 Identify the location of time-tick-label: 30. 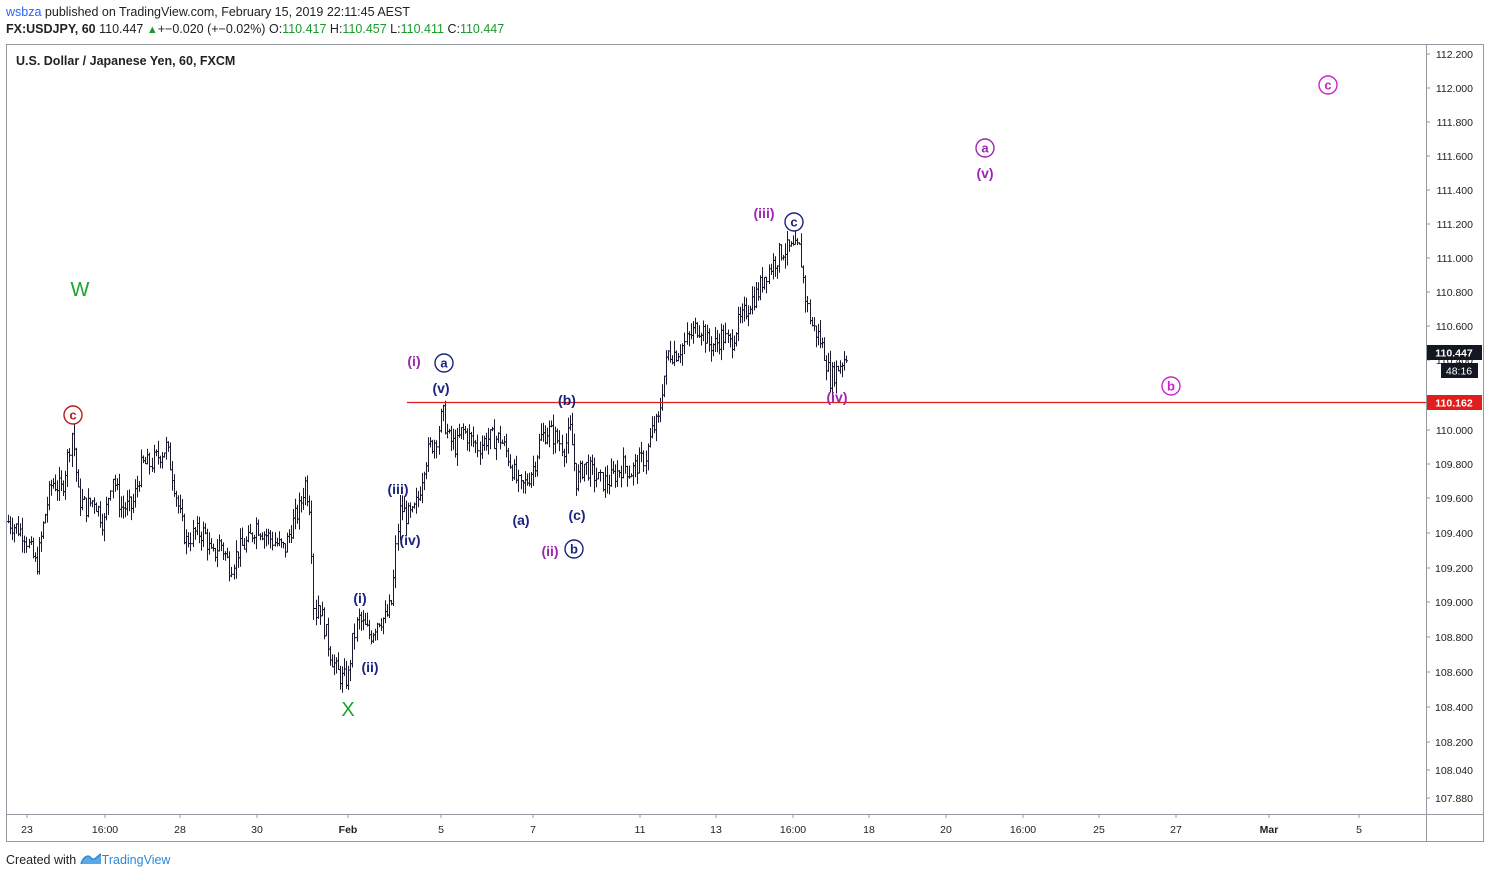
(257, 830).